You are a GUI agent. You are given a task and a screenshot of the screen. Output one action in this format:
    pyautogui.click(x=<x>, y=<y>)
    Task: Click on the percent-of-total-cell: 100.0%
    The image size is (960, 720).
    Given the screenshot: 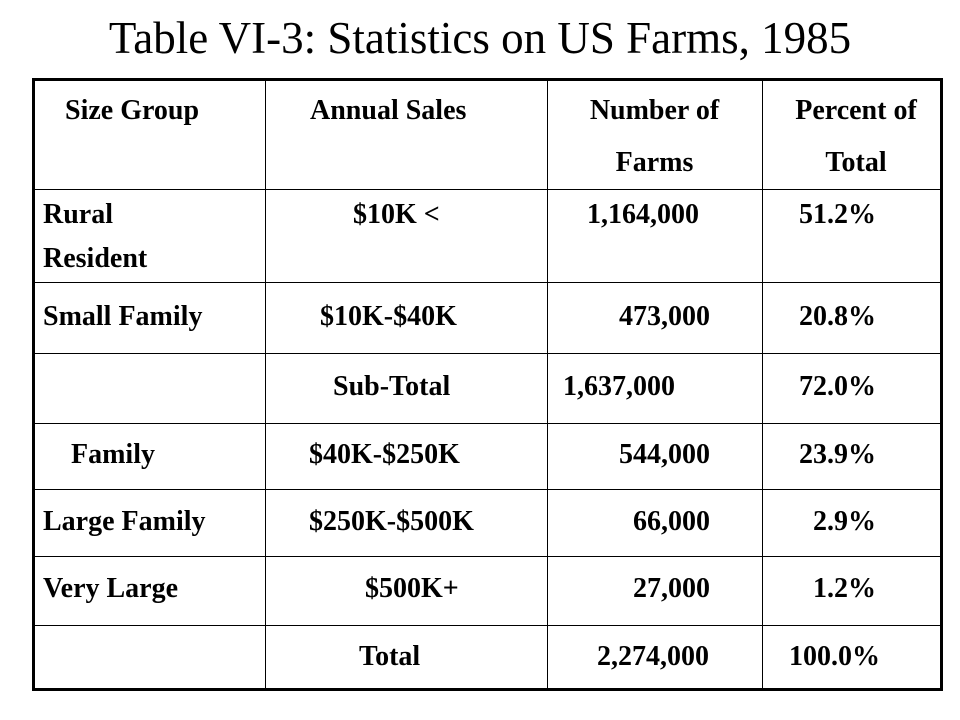 What is the action you would take?
    pyautogui.click(x=834, y=656)
    